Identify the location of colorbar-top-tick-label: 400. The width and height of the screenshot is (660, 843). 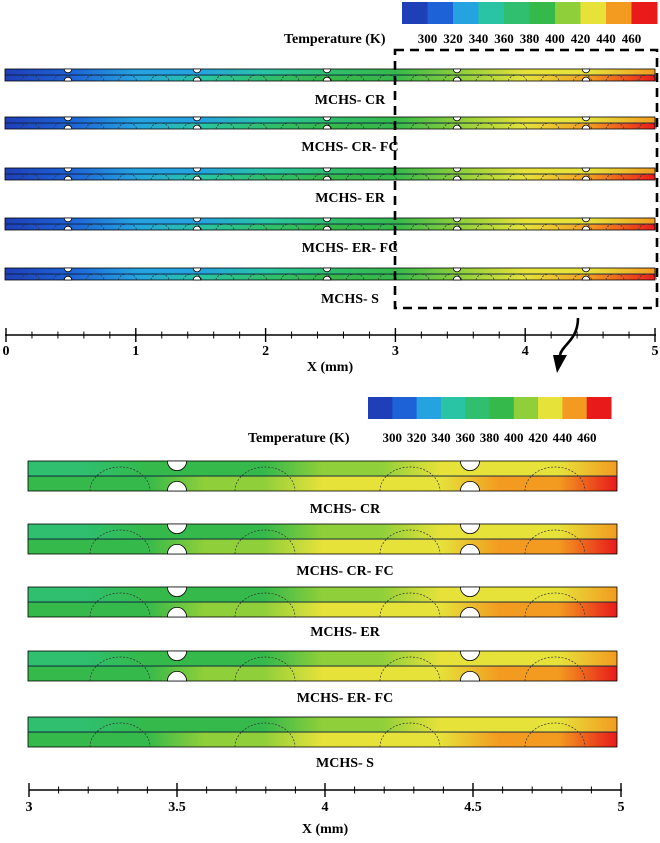
(555, 38).